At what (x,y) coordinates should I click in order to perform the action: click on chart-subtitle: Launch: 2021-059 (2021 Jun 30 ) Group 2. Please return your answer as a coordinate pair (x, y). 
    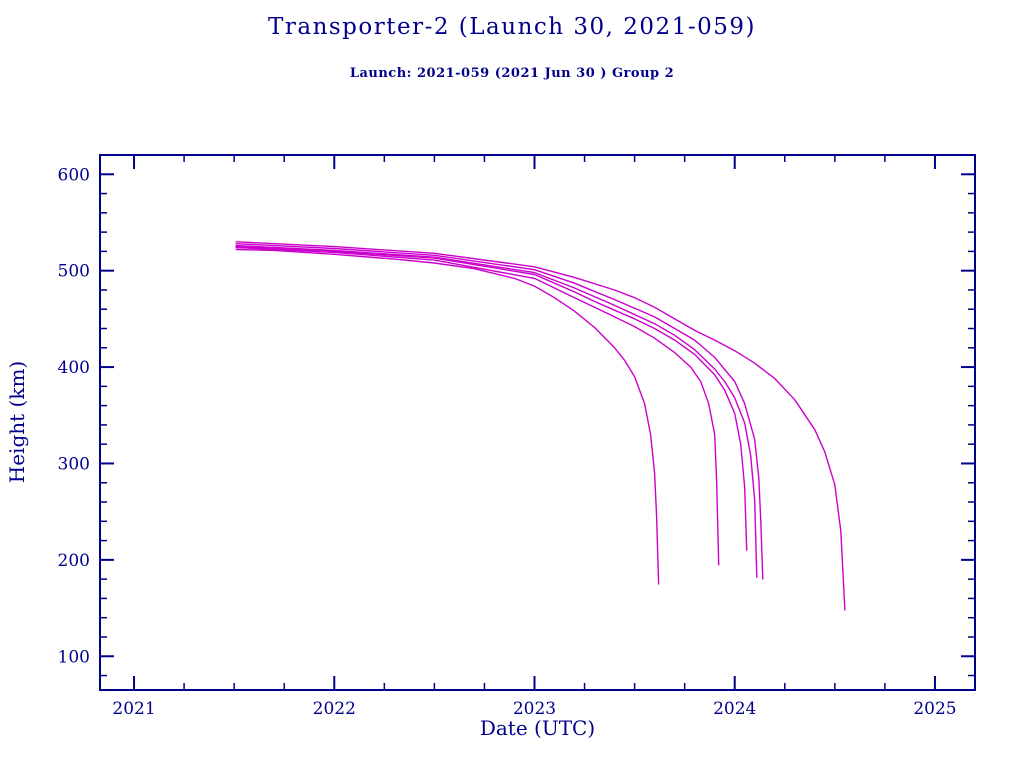
    Looking at the image, I should click on (512, 73).